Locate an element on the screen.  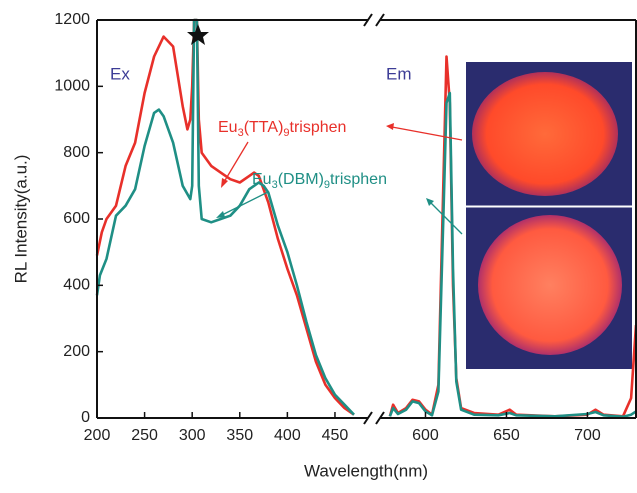
annotation-part: (TTA) is located at coordinates (264, 127).